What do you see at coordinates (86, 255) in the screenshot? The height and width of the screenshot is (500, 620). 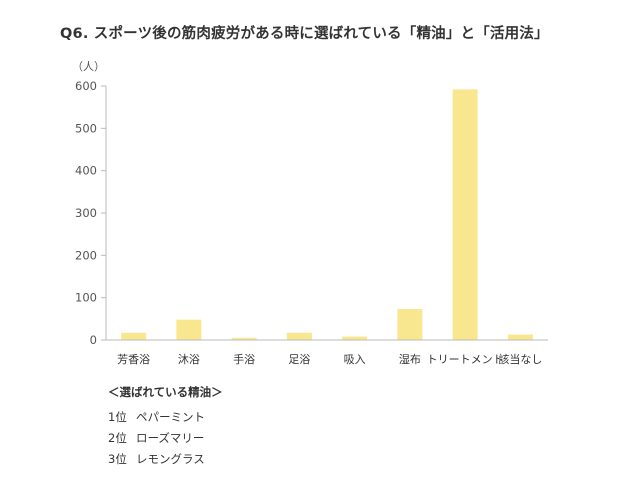 I see `y-tick-label: 200` at bounding box center [86, 255].